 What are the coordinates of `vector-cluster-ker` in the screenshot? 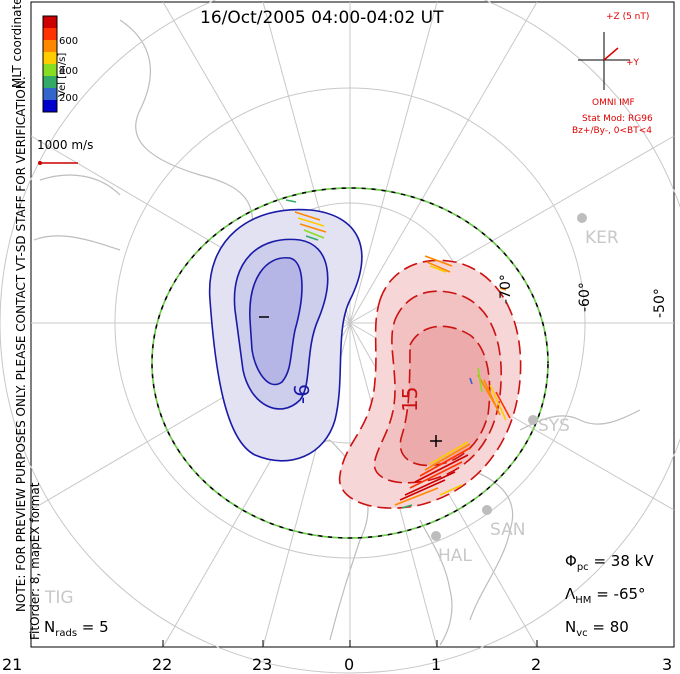 It's located at (465, 273).